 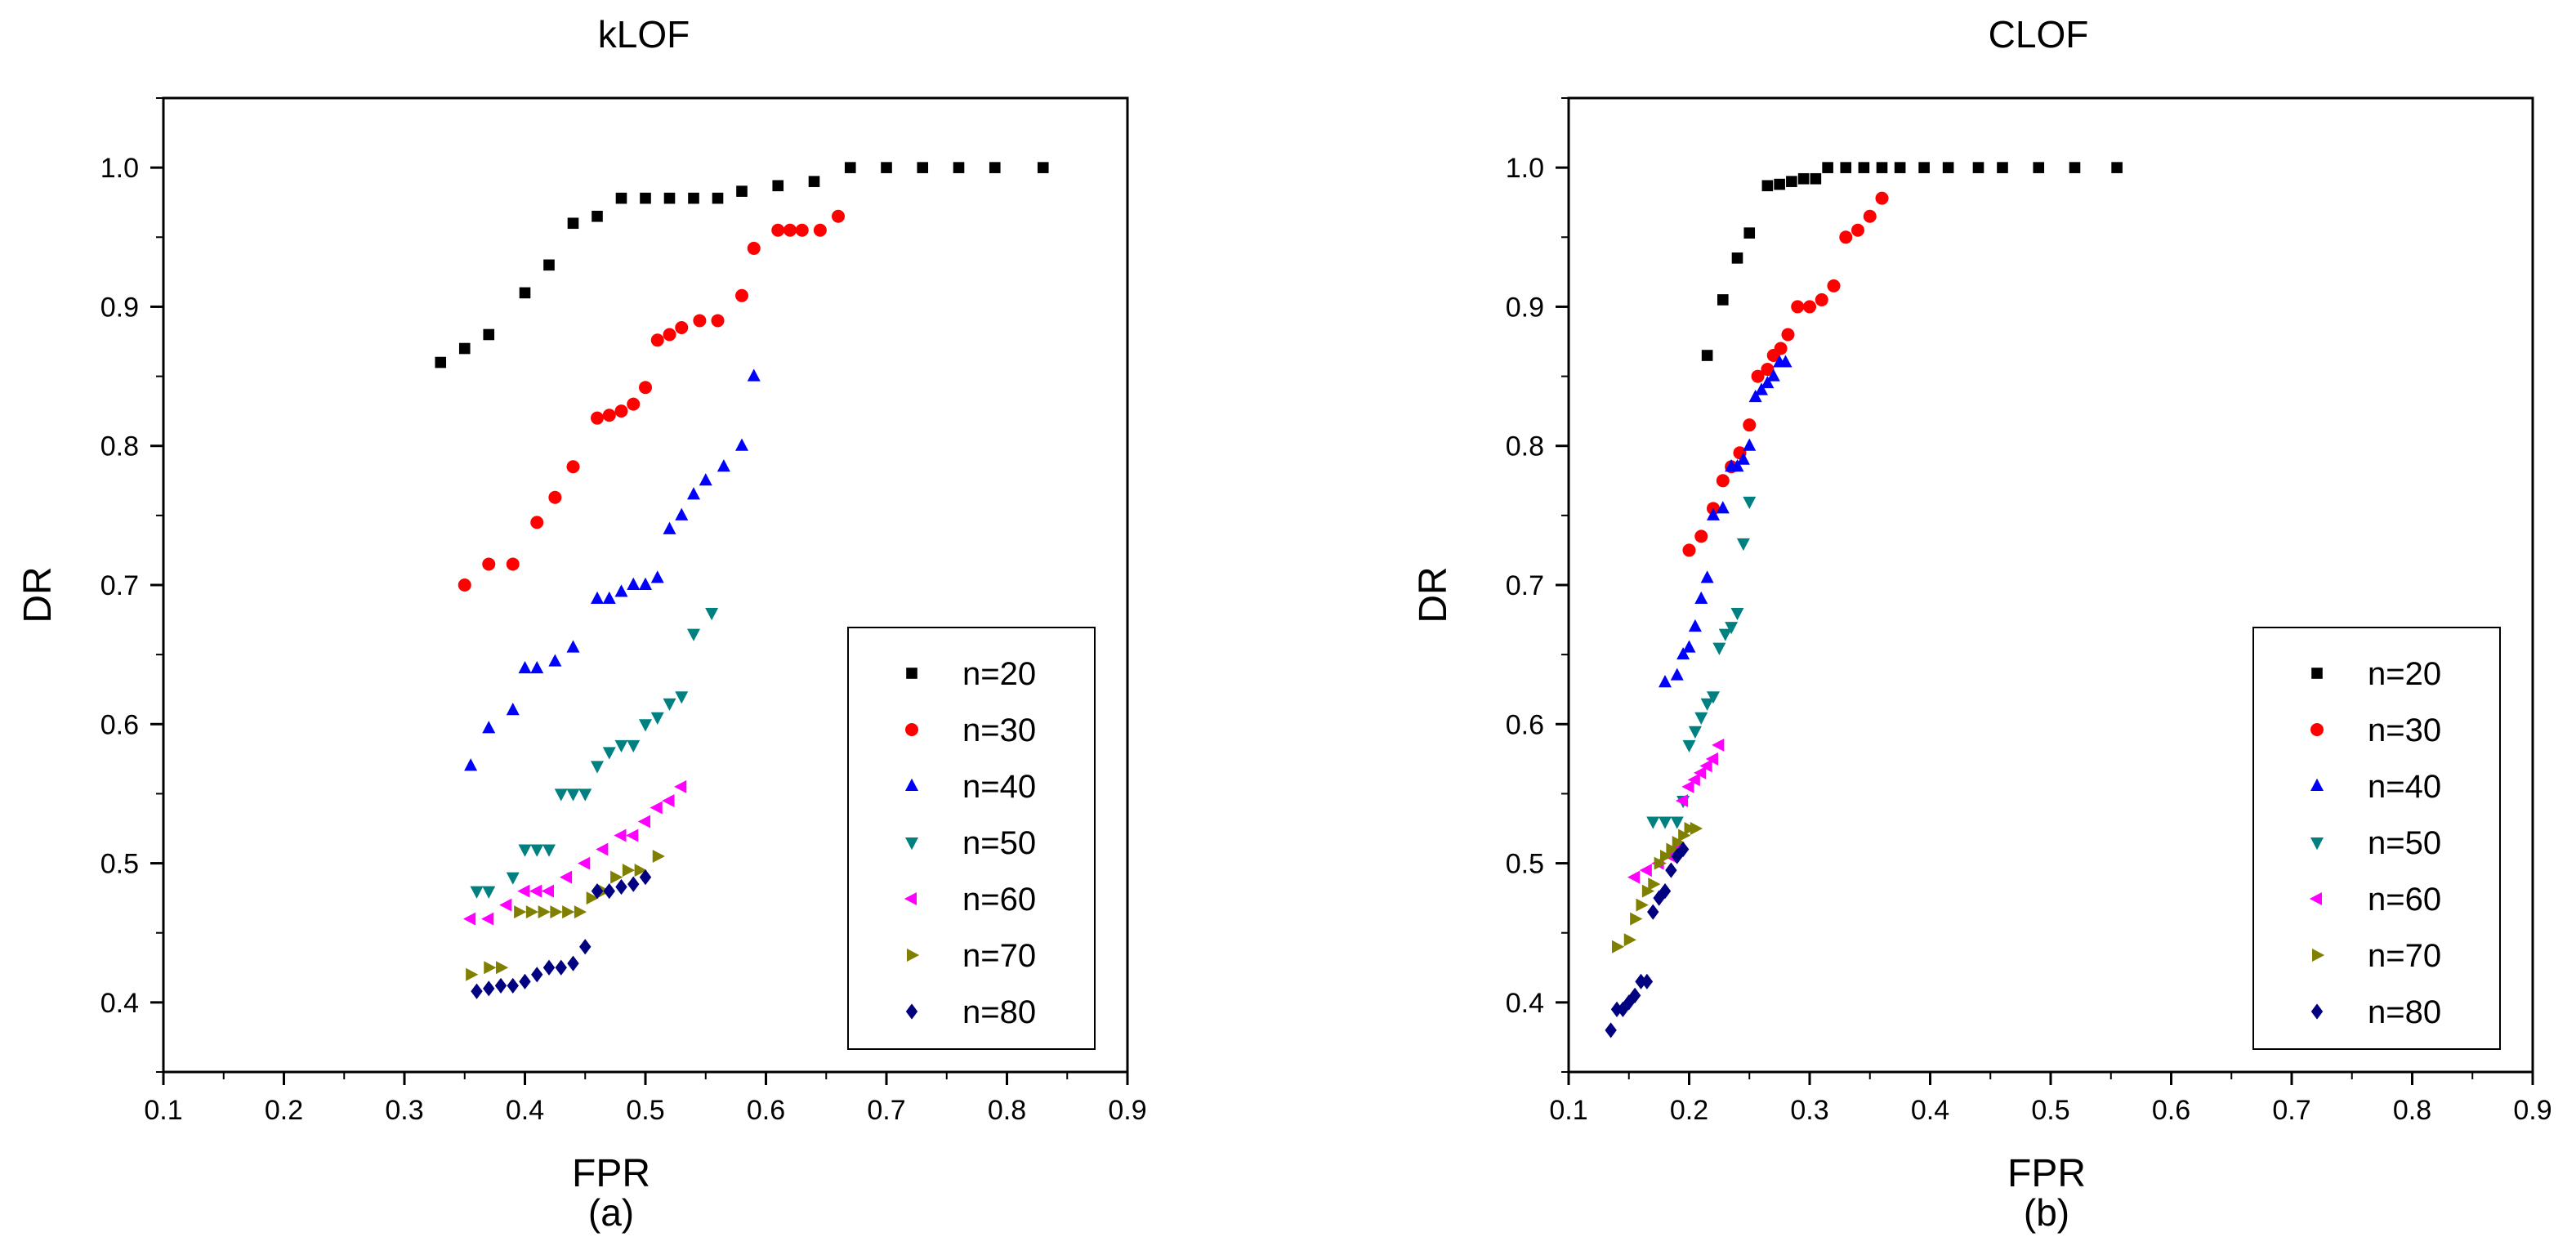 What do you see at coordinates (970, 787) in the screenshot?
I see `legend-item: n=40` at bounding box center [970, 787].